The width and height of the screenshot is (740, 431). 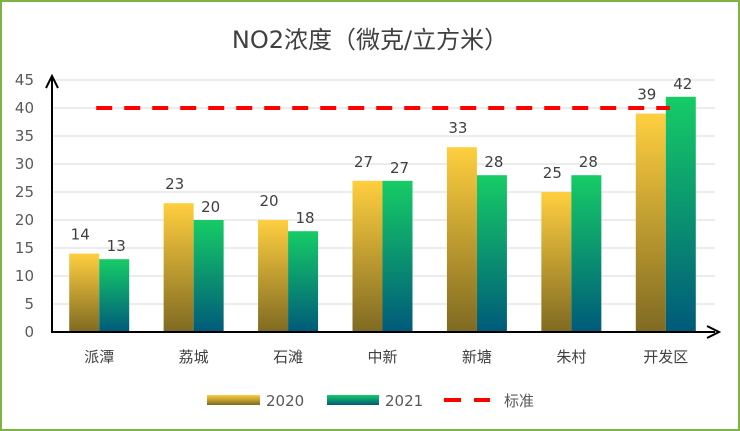 What do you see at coordinates (571, 357) in the screenshot?
I see `x-category-label: 朱村` at bounding box center [571, 357].